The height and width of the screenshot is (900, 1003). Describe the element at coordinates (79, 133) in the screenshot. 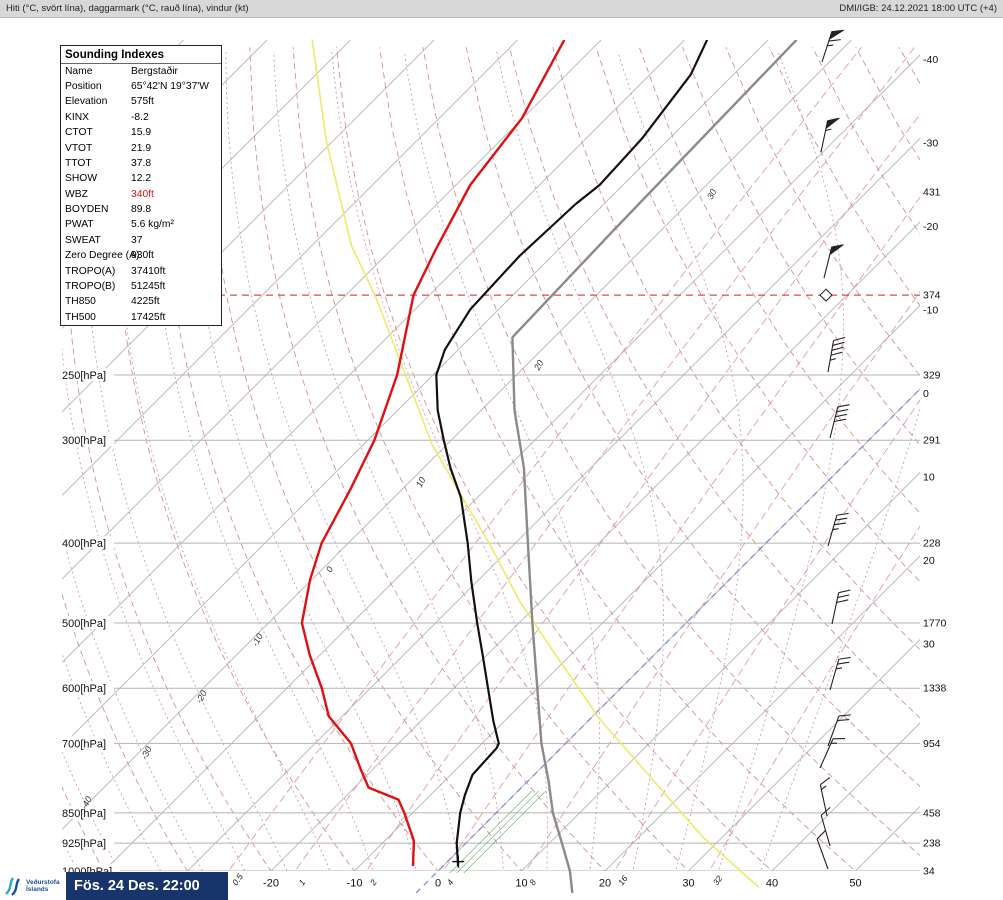

I see `index-label: CTOT` at that location.